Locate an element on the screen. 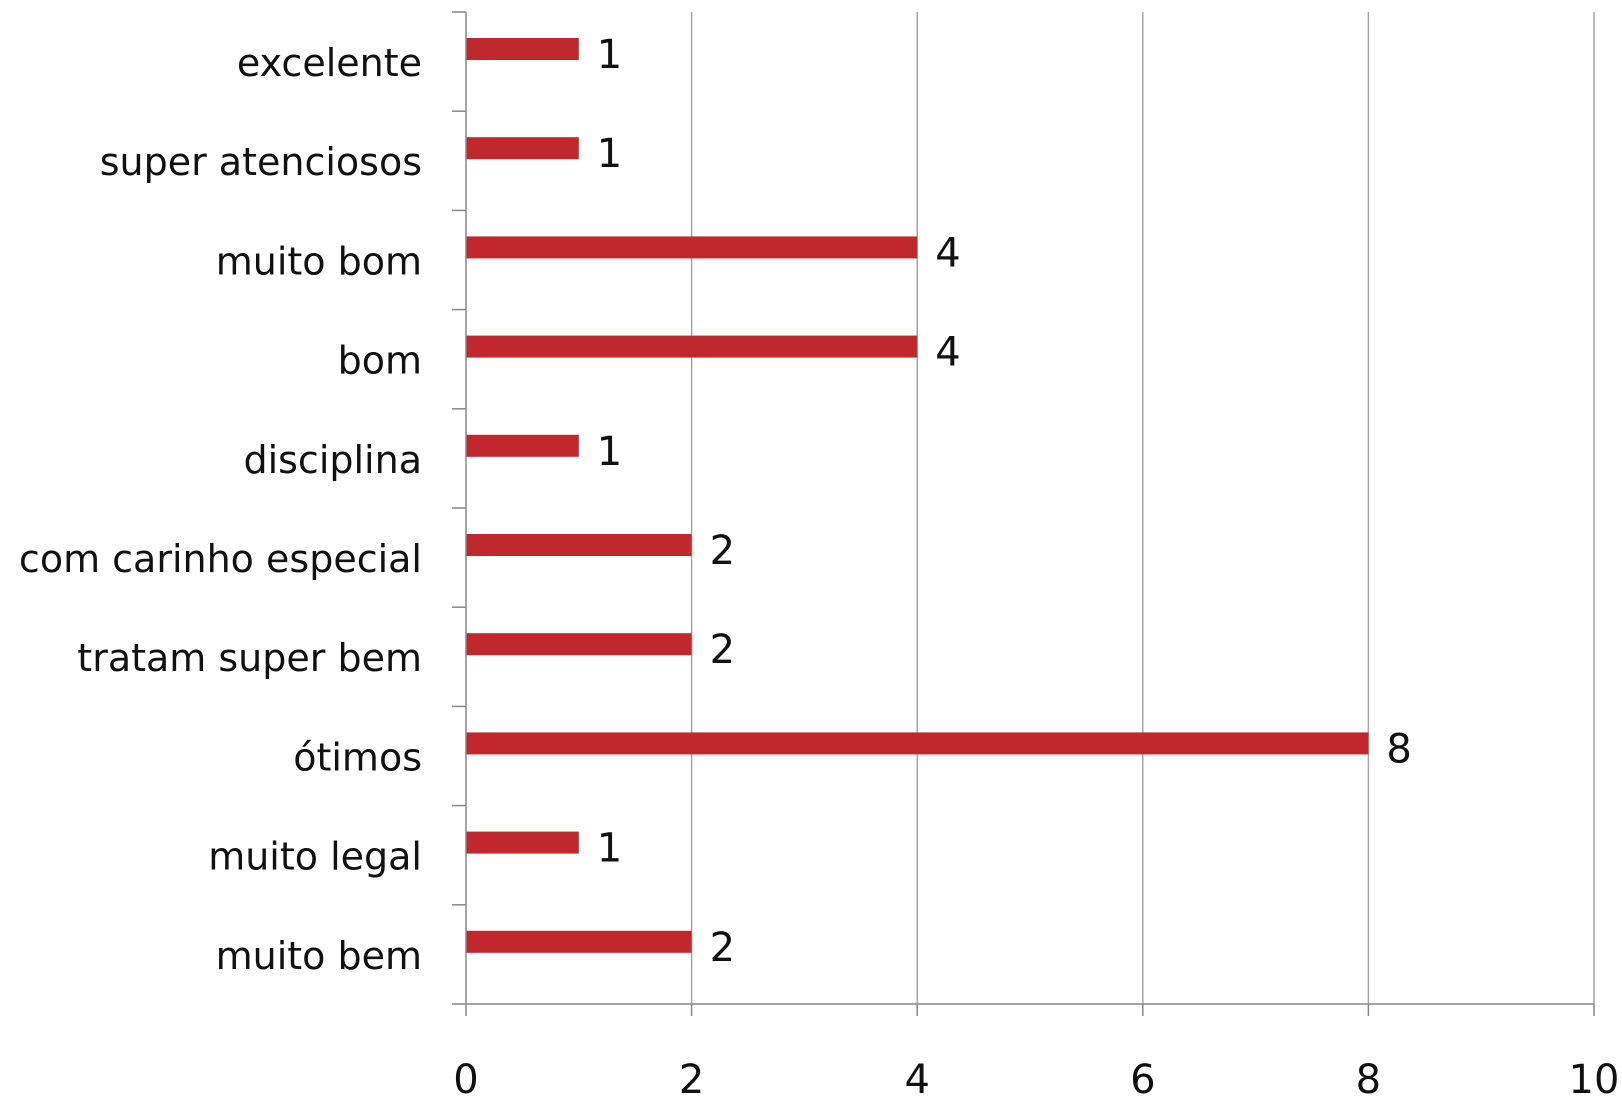  category-label: ótimos is located at coordinates (357, 757).